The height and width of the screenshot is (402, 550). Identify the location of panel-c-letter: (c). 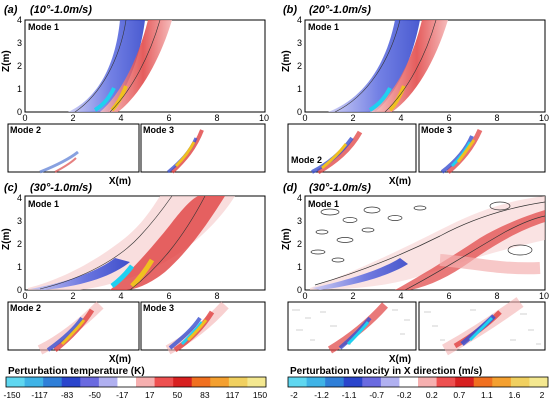
(11, 188).